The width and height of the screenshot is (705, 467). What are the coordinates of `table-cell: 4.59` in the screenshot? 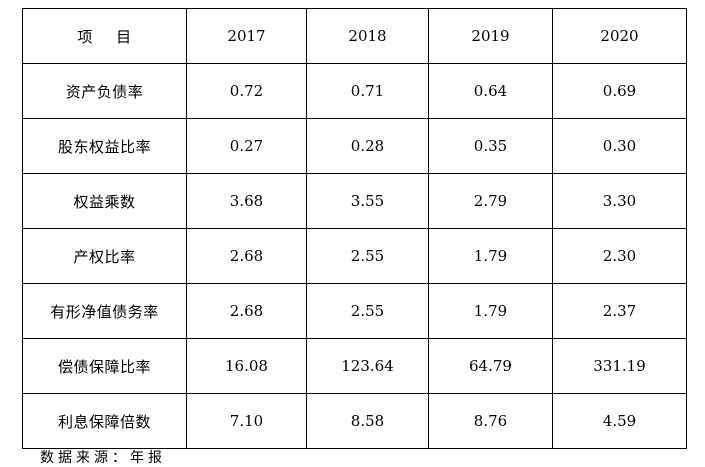 It's located at (619, 421).